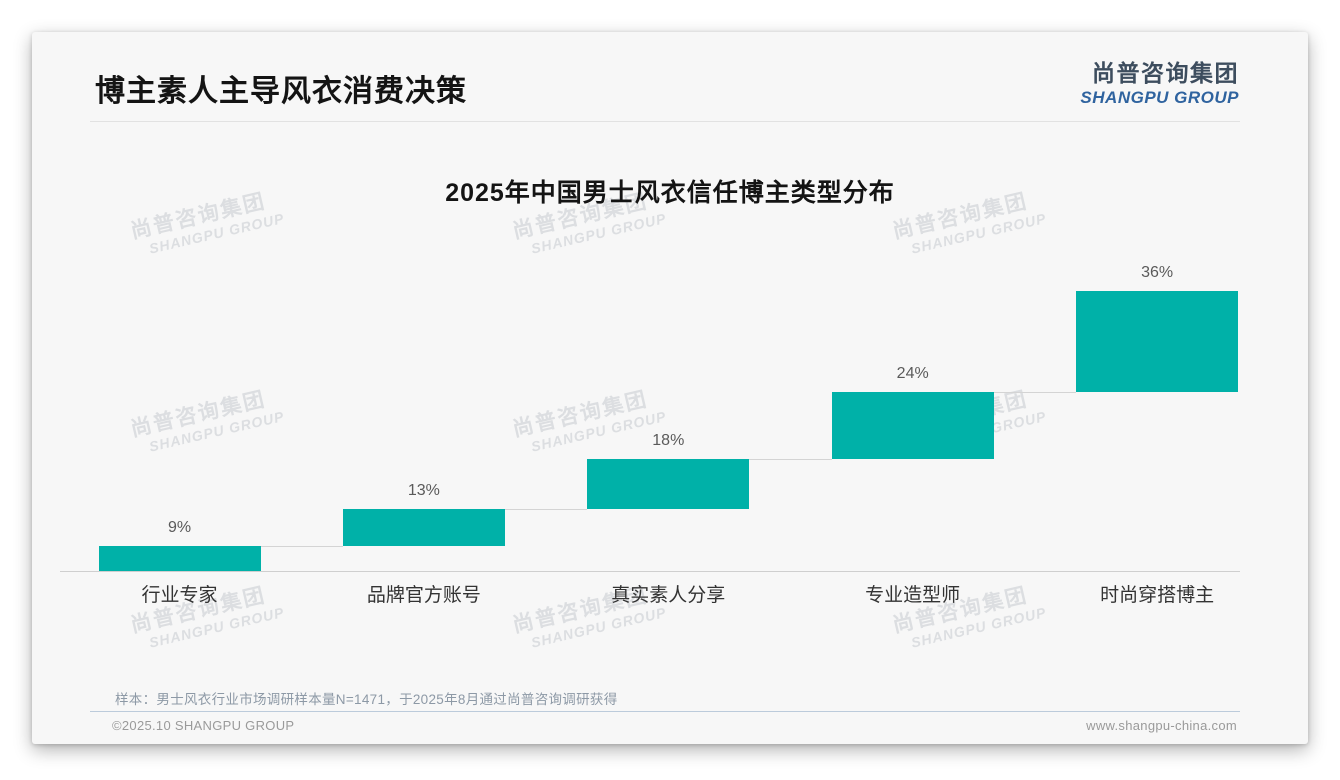 This screenshot has height=780, width=1340. Describe the element at coordinates (179, 527) in the screenshot. I see `bar-value-label: 9%` at that location.